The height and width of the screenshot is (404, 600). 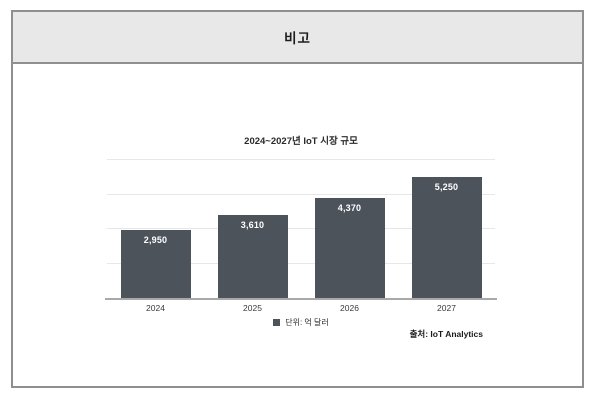 What do you see at coordinates (301, 141) in the screenshot?
I see `chart-title: 2024~2027년 IoT 시장 규모` at bounding box center [301, 141].